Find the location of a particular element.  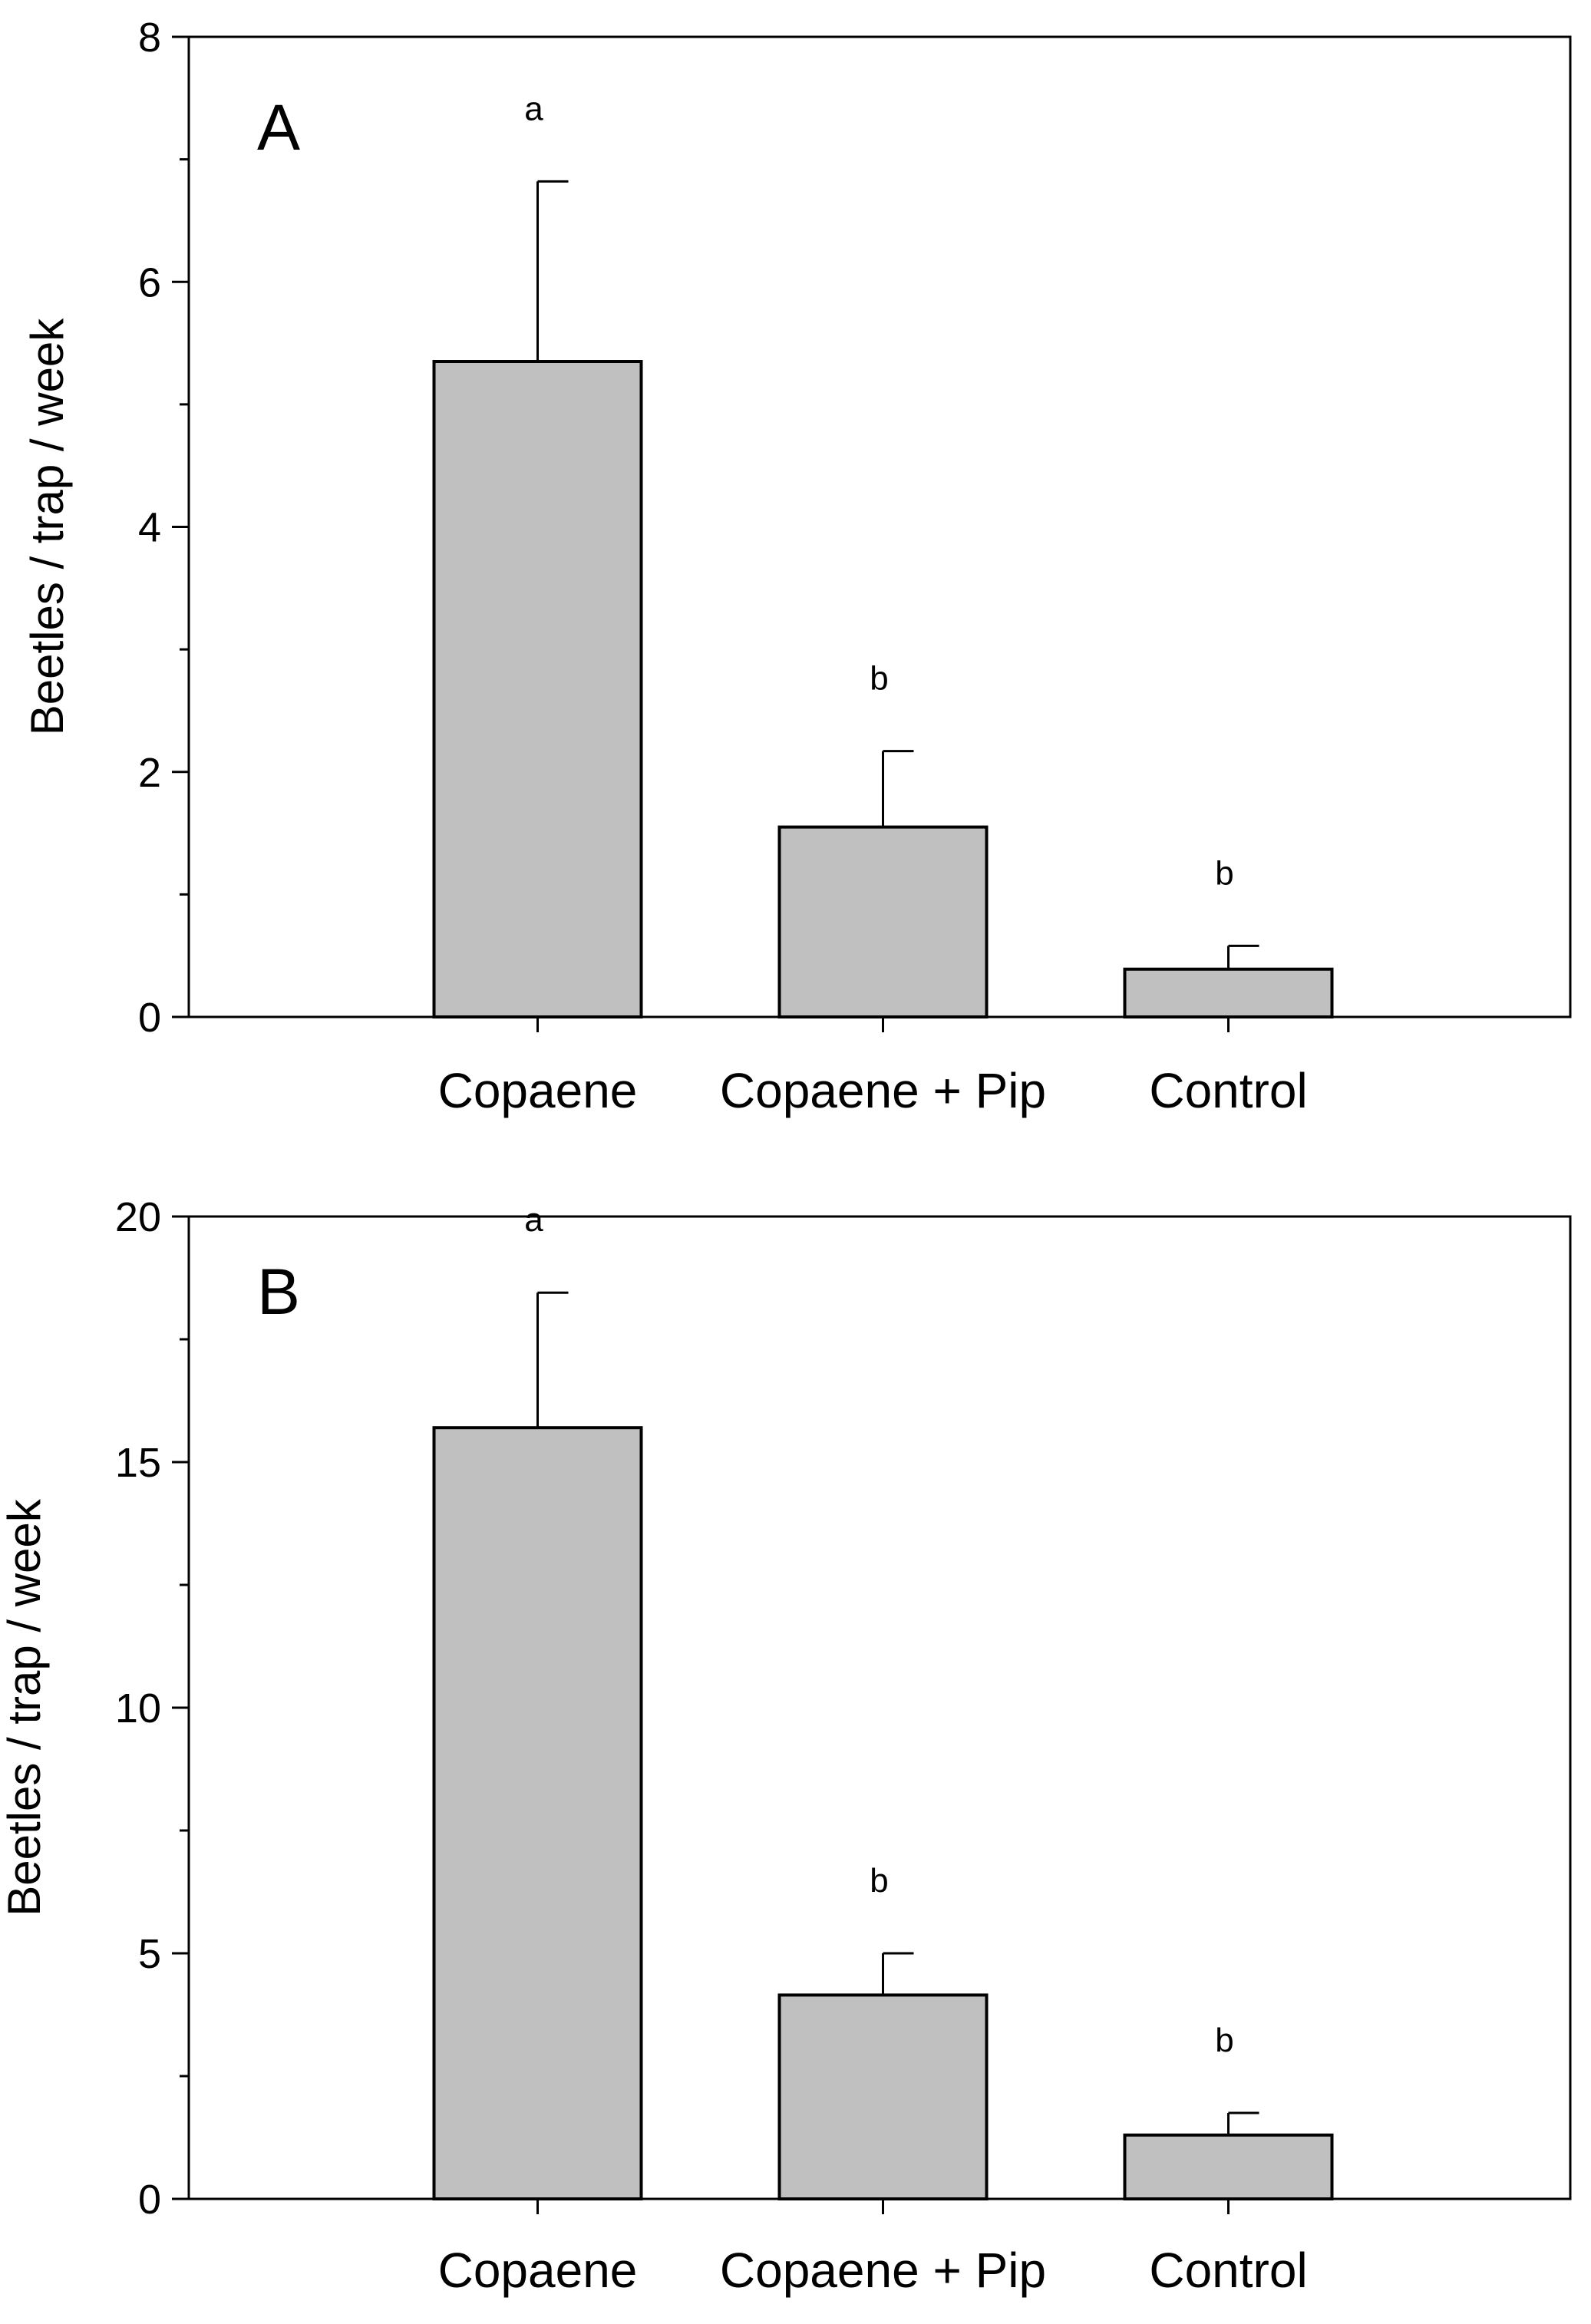

y-tick-label: 5 is located at coordinates (149, 1954).